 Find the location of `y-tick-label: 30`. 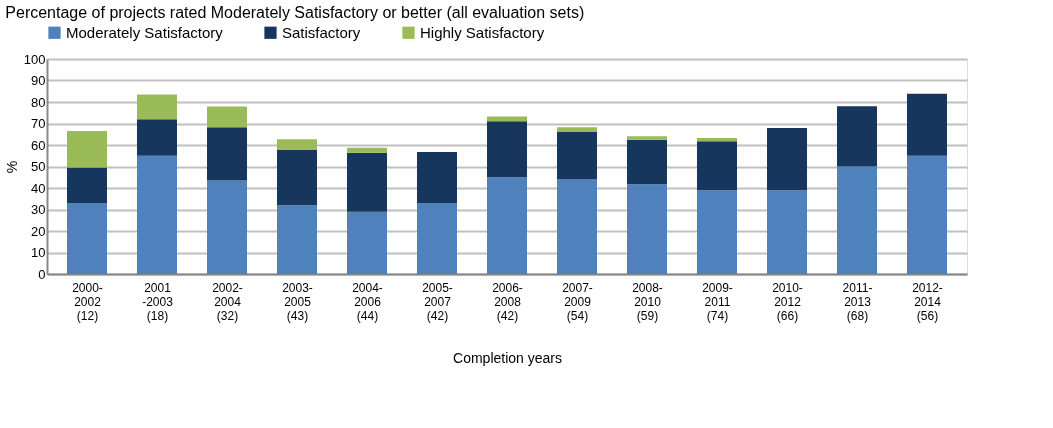

y-tick-label: 30 is located at coordinates (38, 209).